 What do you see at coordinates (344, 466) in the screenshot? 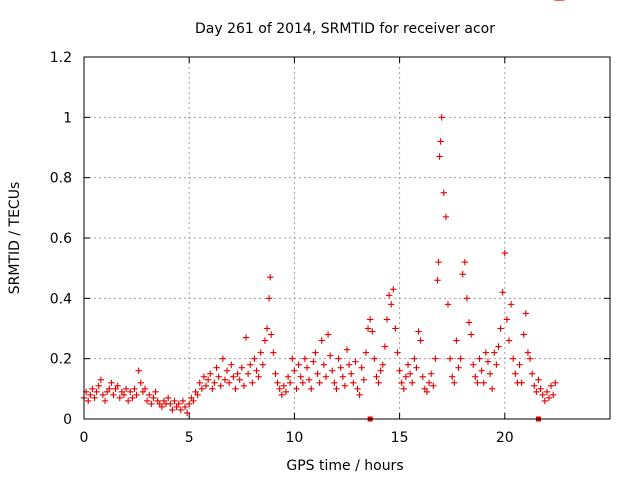
I see `x-axis-label: GPS time / hours` at bounding box center [344, 466].